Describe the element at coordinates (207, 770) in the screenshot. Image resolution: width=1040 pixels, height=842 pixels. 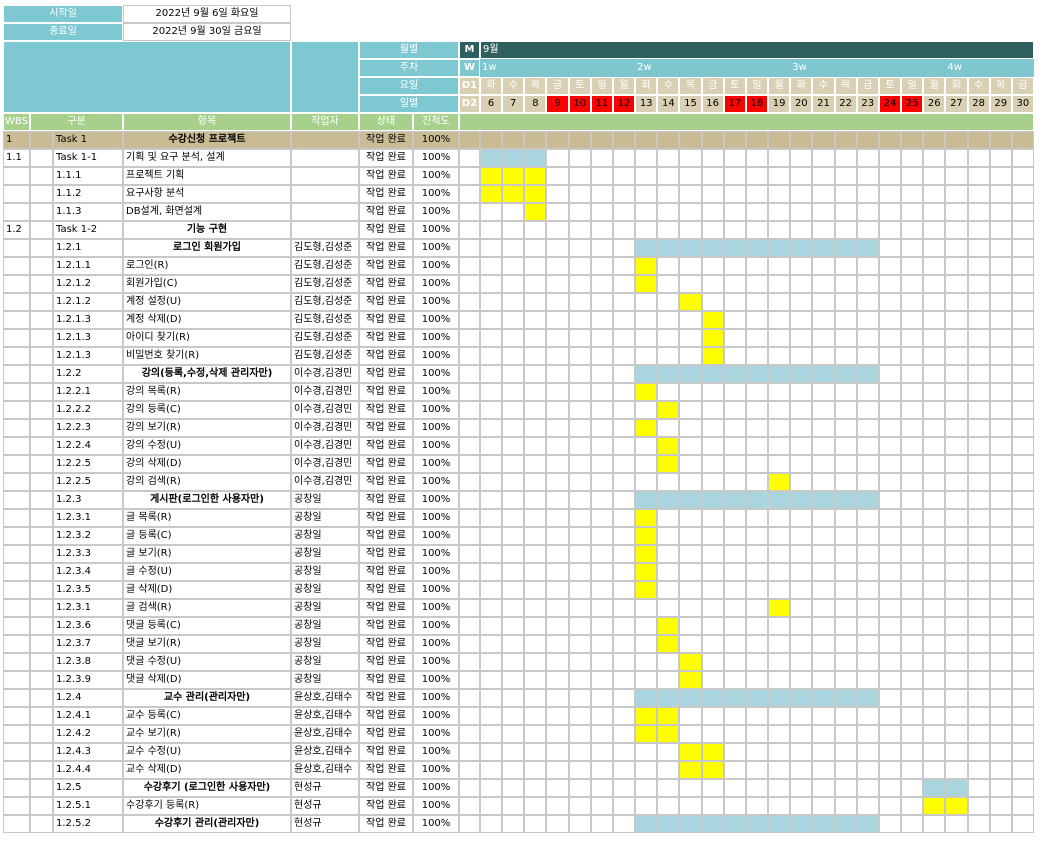
I see `row-item: 교수 삭제(D)` at that location.